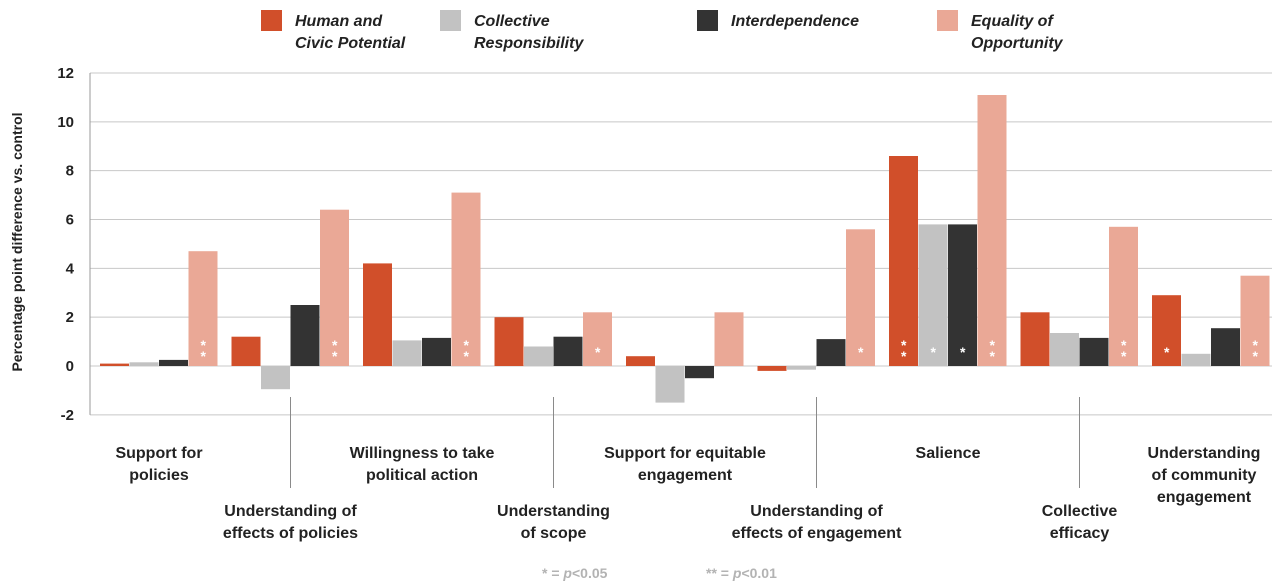  What do you see at coordinates (65, 73) in the screenshot?
I see `y-tick-label: 12` at bounding box center [65, 73].